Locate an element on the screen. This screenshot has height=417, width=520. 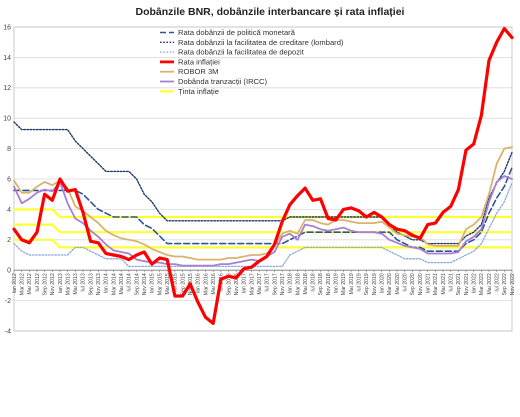
y-tick-label: 10 is located at coordinates (7, 119).